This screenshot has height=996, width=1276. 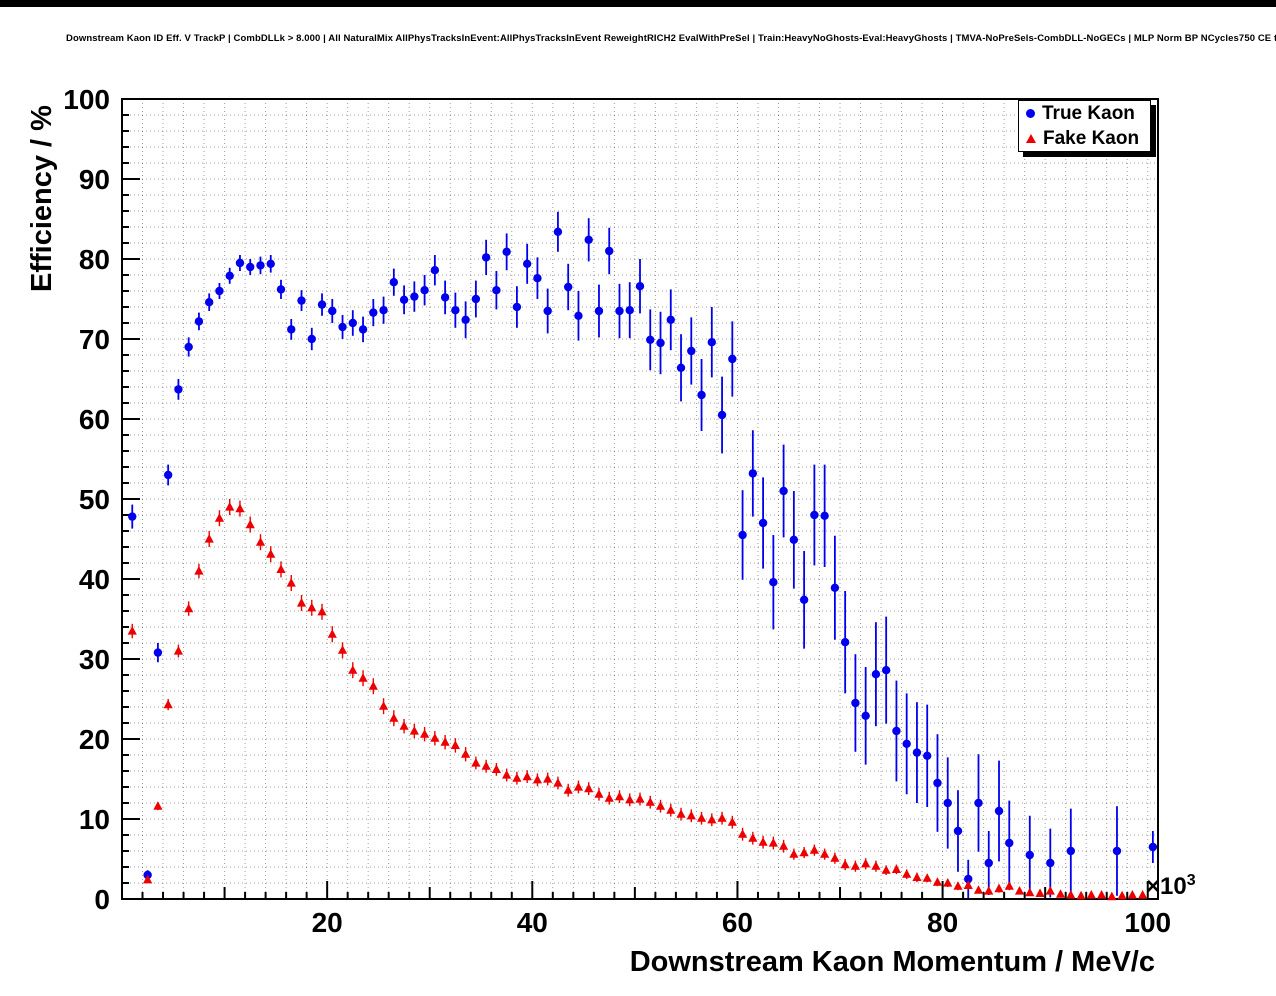 I want to click on x-axis-multiplier-exp: 3, so click(x=1191, y=880).